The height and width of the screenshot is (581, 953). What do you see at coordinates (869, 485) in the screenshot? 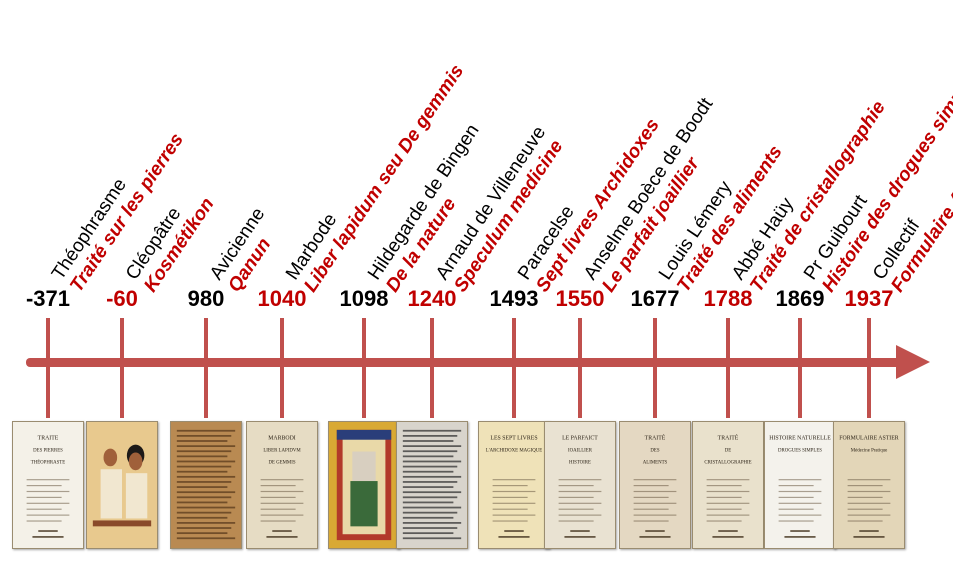
I see `book-cover-thumbnail: FORMULAIRE ASTIER Médecine Pratique` at bounding box center [869, 485].